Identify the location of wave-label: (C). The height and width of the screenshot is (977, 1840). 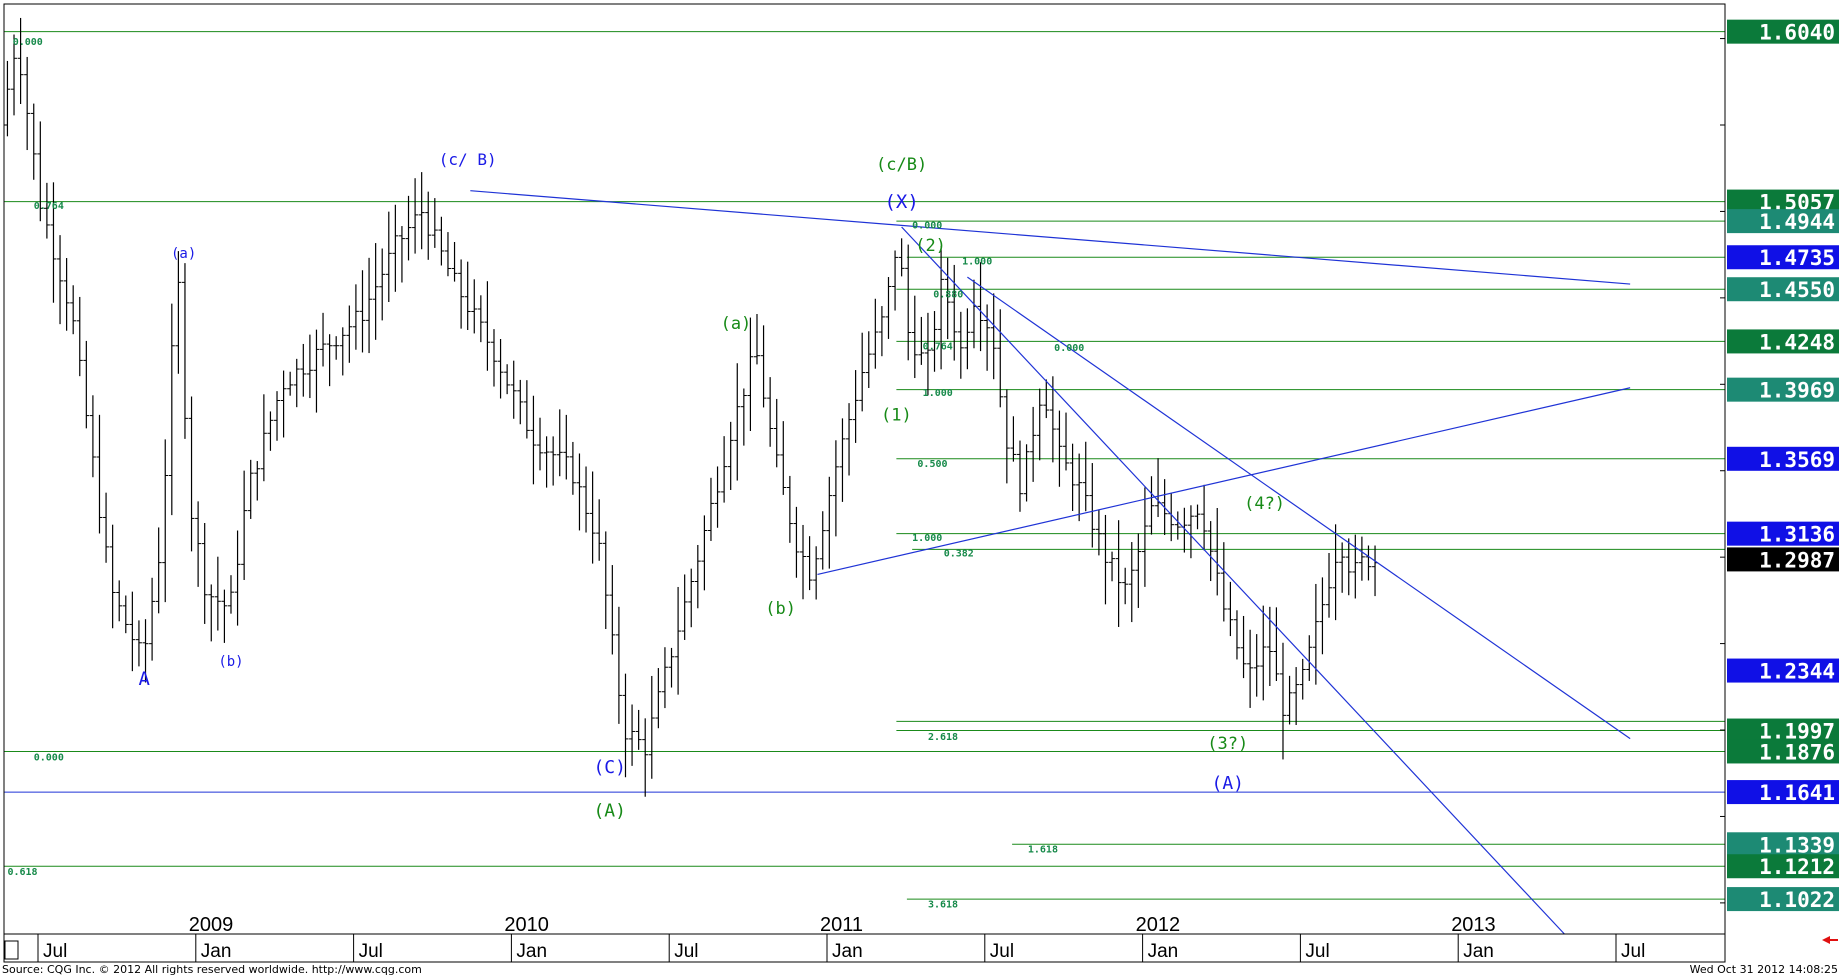
(609, 767).